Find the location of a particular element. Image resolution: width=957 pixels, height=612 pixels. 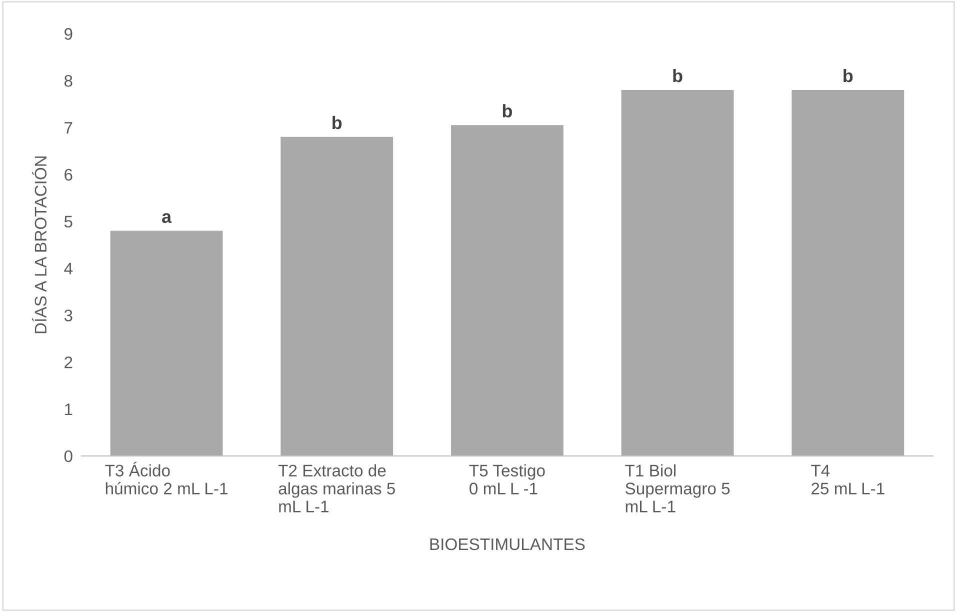

y-tick-label: 9 is located at coordinates (68, 34).